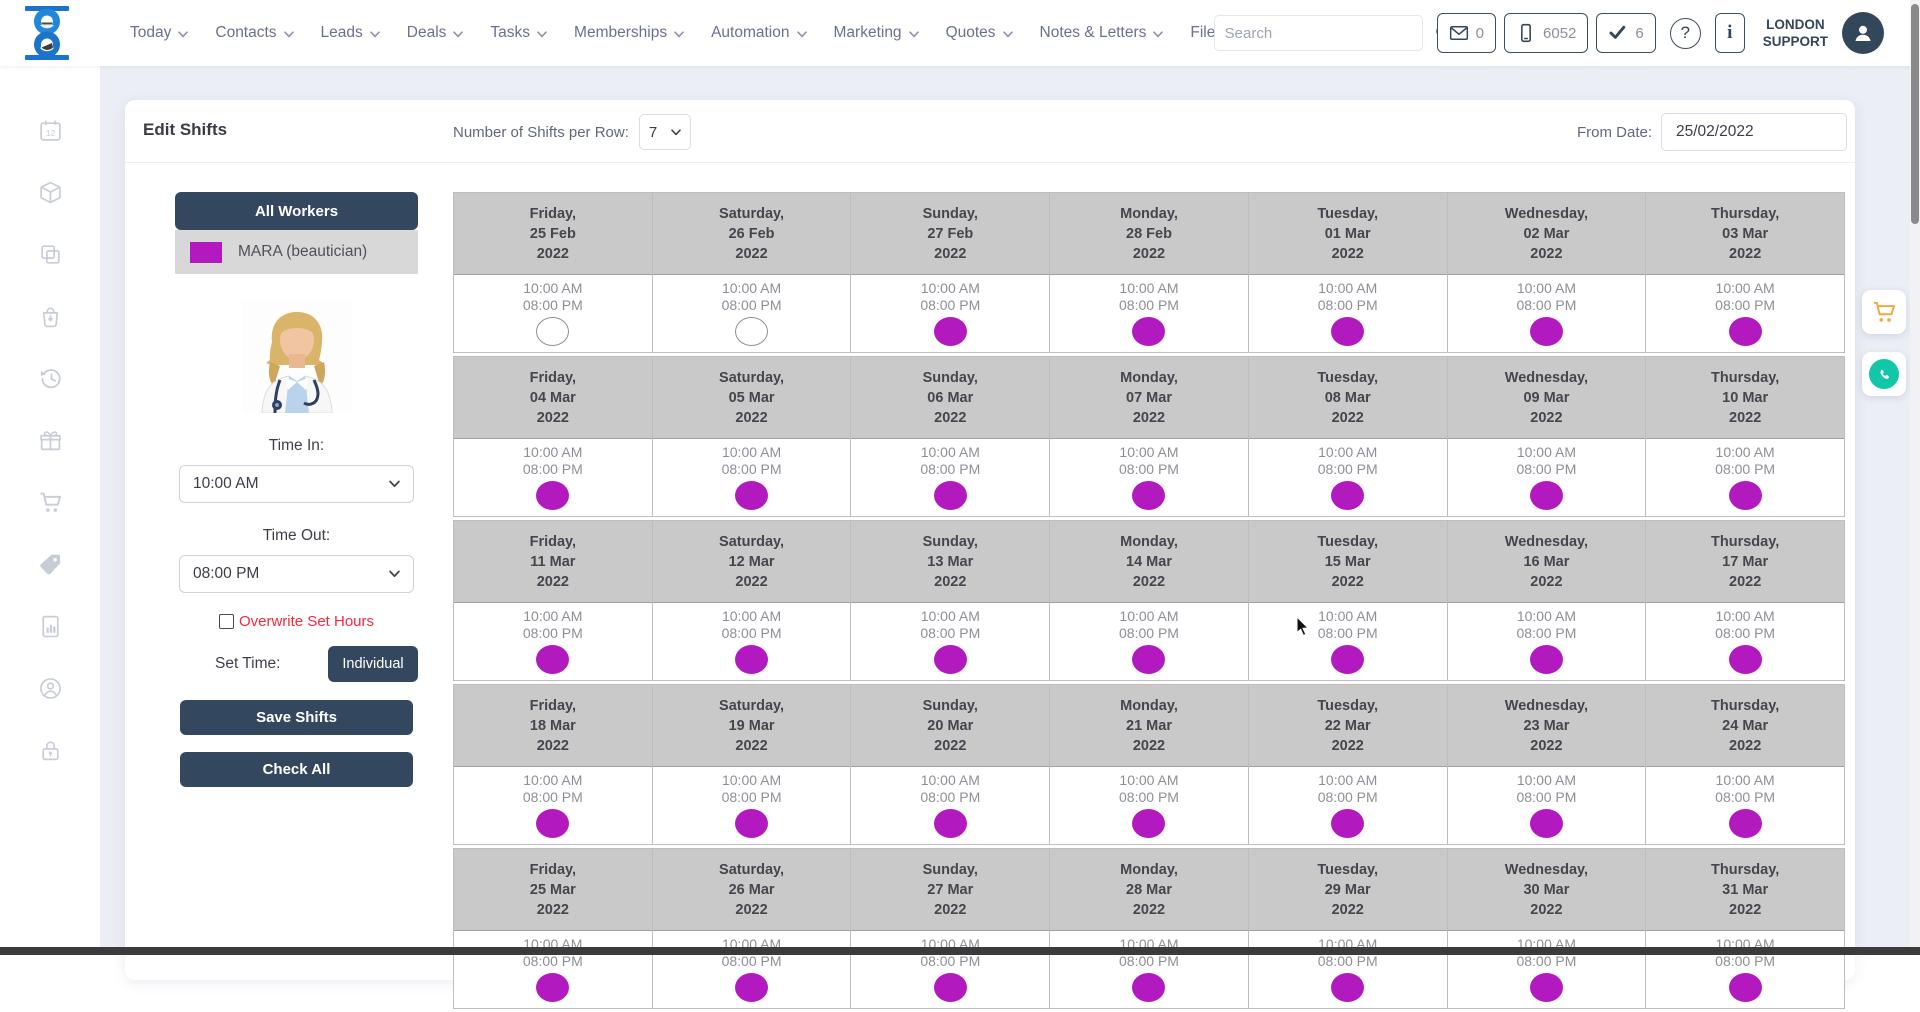 Image resolution: width=1920 pixels, height=1012 pixels. What do you see at coordinates (47, 33) in the screenshot?
I see `app-logo-hourglass-icon` at bounding box center [47, 33].